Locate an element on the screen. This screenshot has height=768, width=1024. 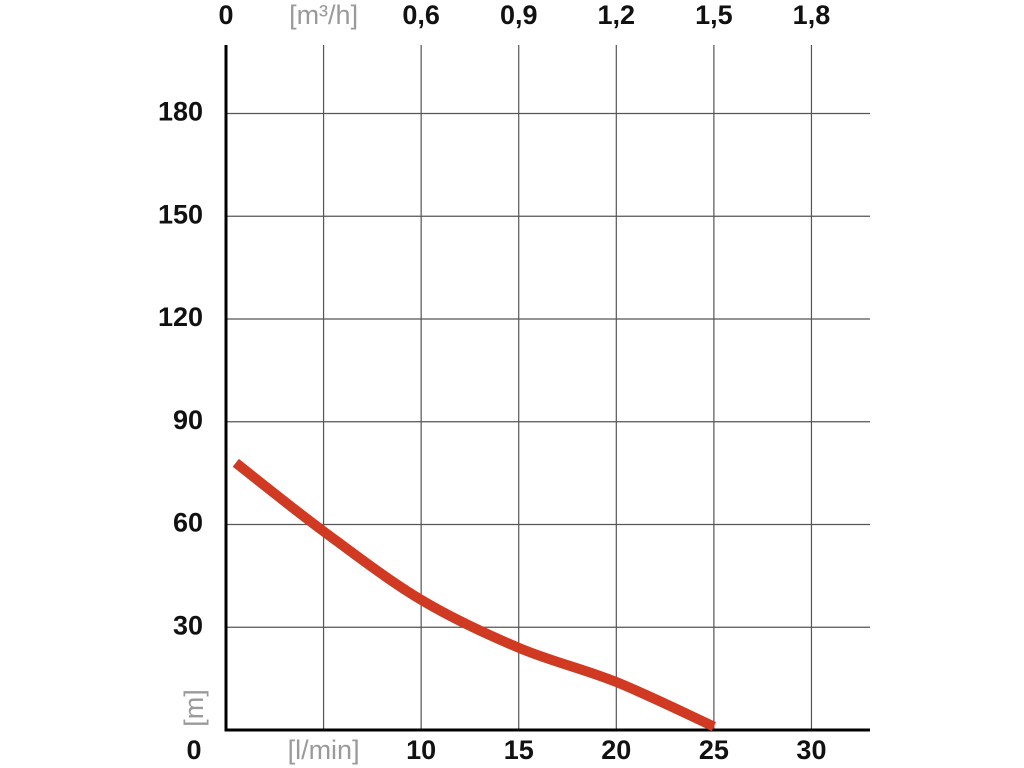
y-tick-label: 150 is located at coordinates (180, 214).